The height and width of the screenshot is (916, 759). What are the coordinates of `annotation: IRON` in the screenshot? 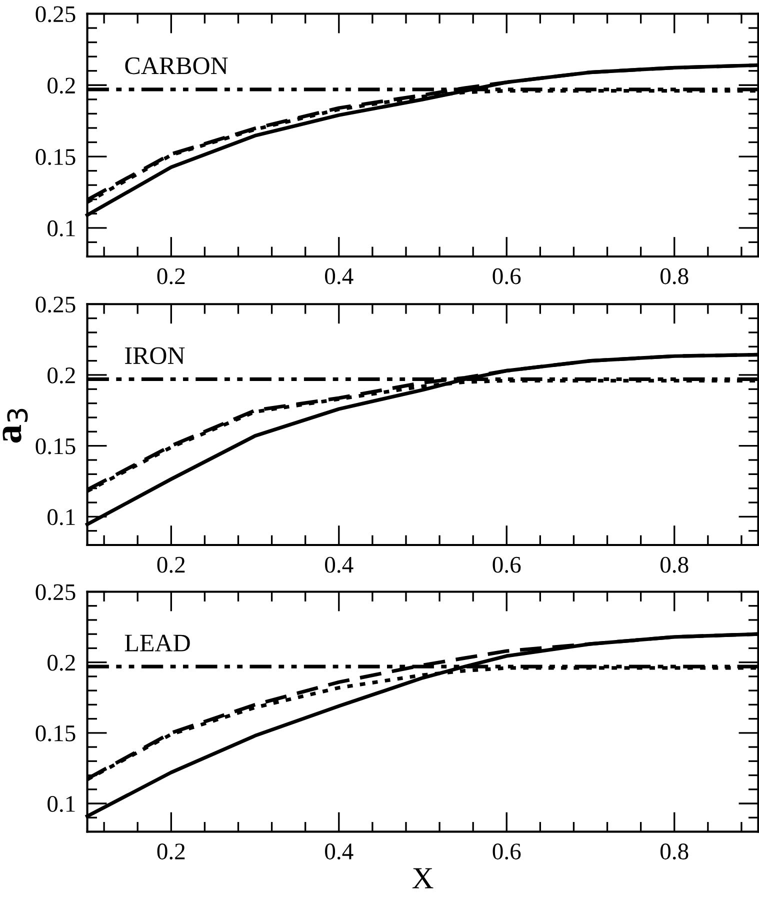 It's located at (155, 355).